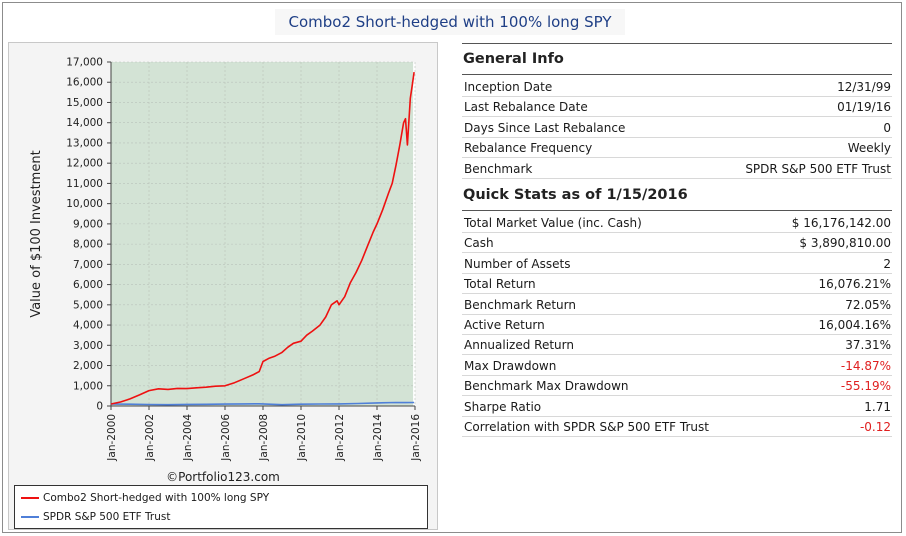 Image resolution: width=906 pixels, height=536 pixels. Describe the element at coordinates (84, 63) in the screenshot. I see `y-tick-label: 17,000` at that location.